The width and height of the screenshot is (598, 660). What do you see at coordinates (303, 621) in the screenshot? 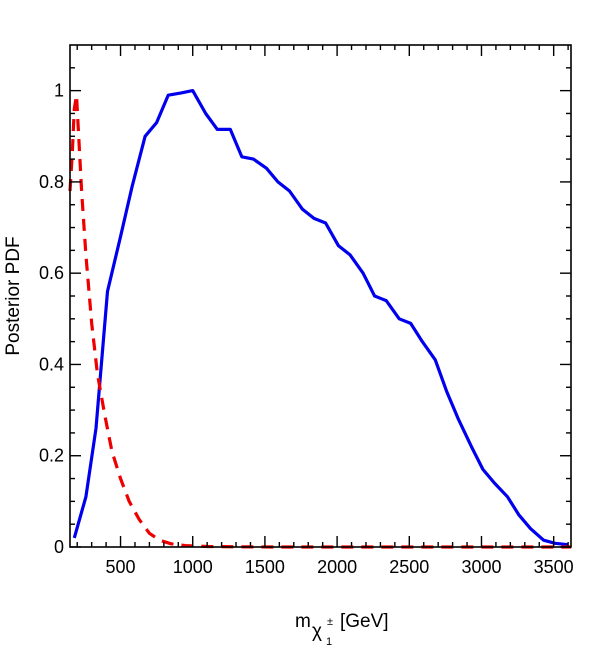
I see `x-axis-title-m: m` at bounding box center [303, 621].